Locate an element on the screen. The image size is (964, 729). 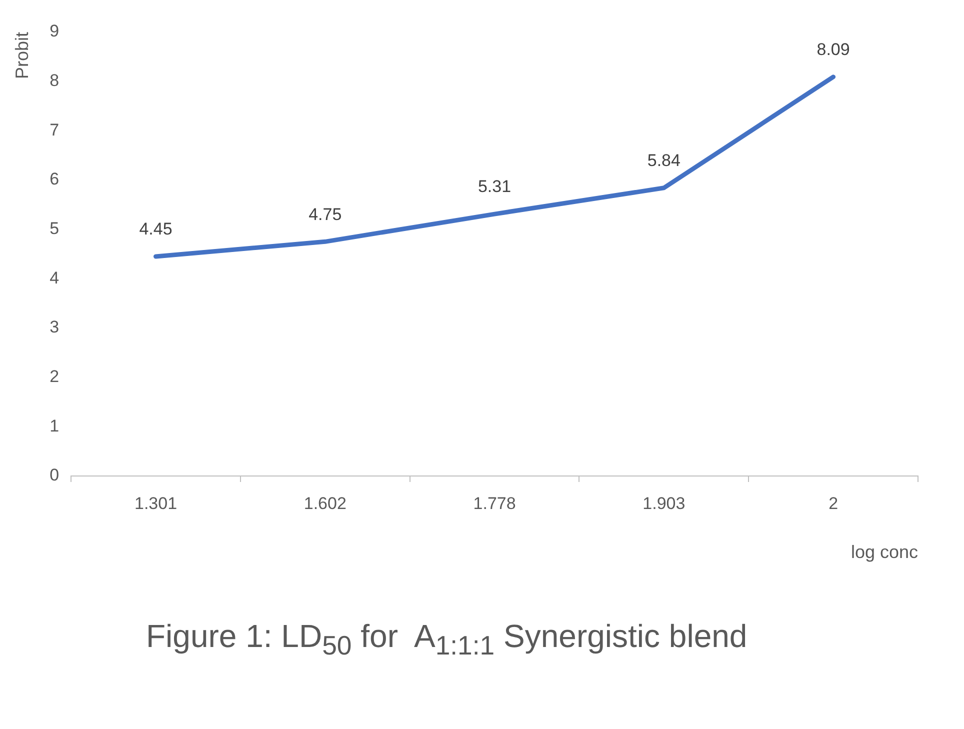
y-tick-label: 0 is located at coordinates (55, 475).